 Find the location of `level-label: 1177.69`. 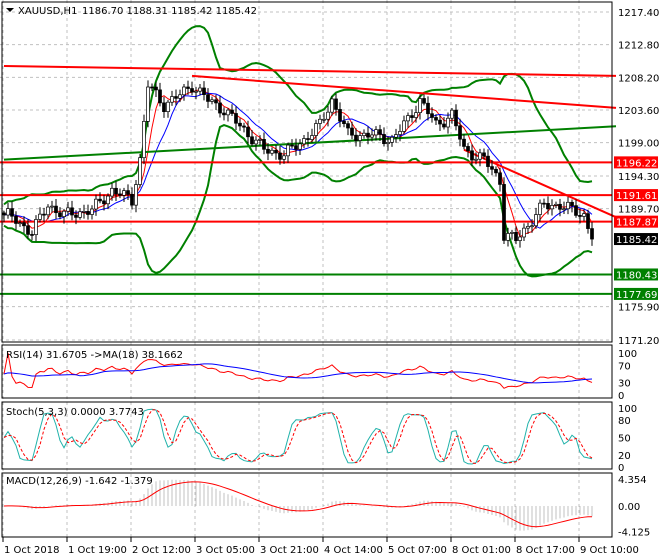

level-label: 1177.69 is located at coordinates (636, 295).